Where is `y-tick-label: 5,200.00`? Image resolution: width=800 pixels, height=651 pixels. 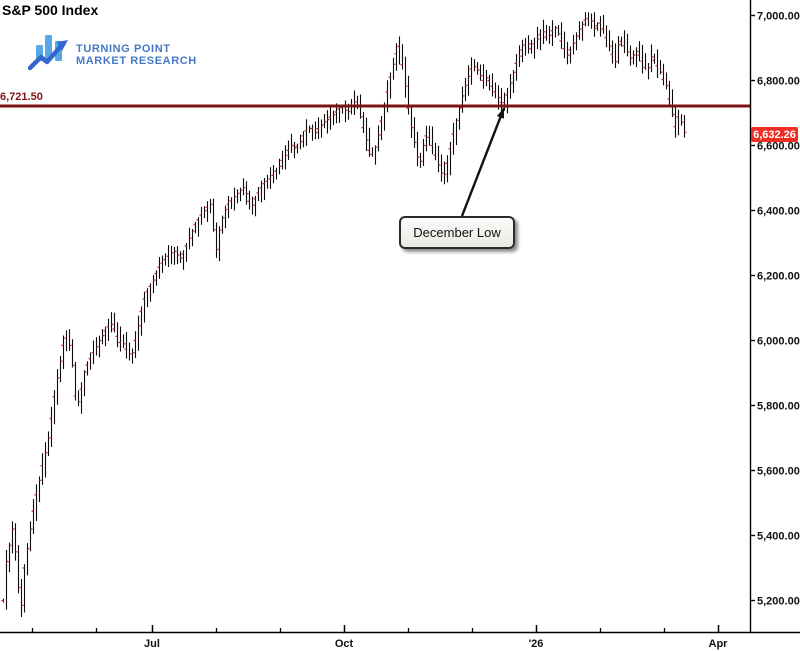 y-tick-label: 5,200.00 is located at coordinates (778, 602).